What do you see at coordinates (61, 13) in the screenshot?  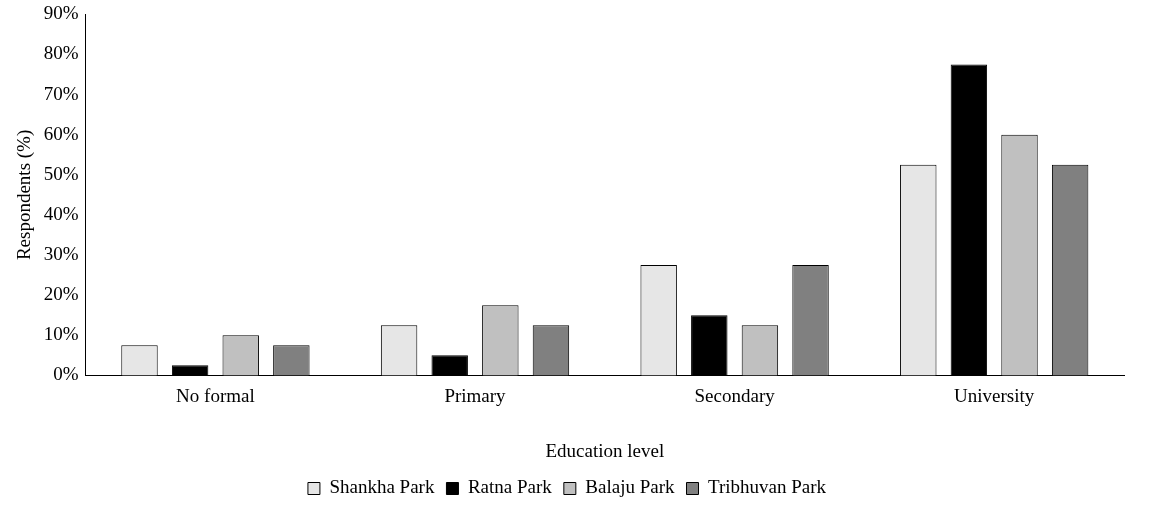 I see `y-tick-label: 90%` at bounding box center [61, 13].